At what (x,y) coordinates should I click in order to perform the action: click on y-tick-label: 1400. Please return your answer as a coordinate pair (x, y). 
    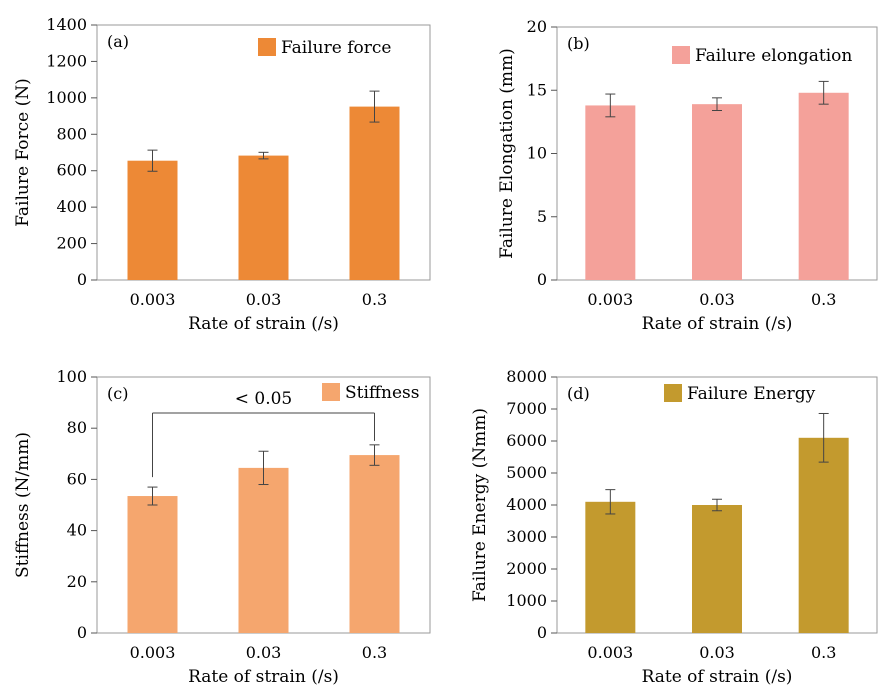
    Looking at the image, I should click on (66, 24).